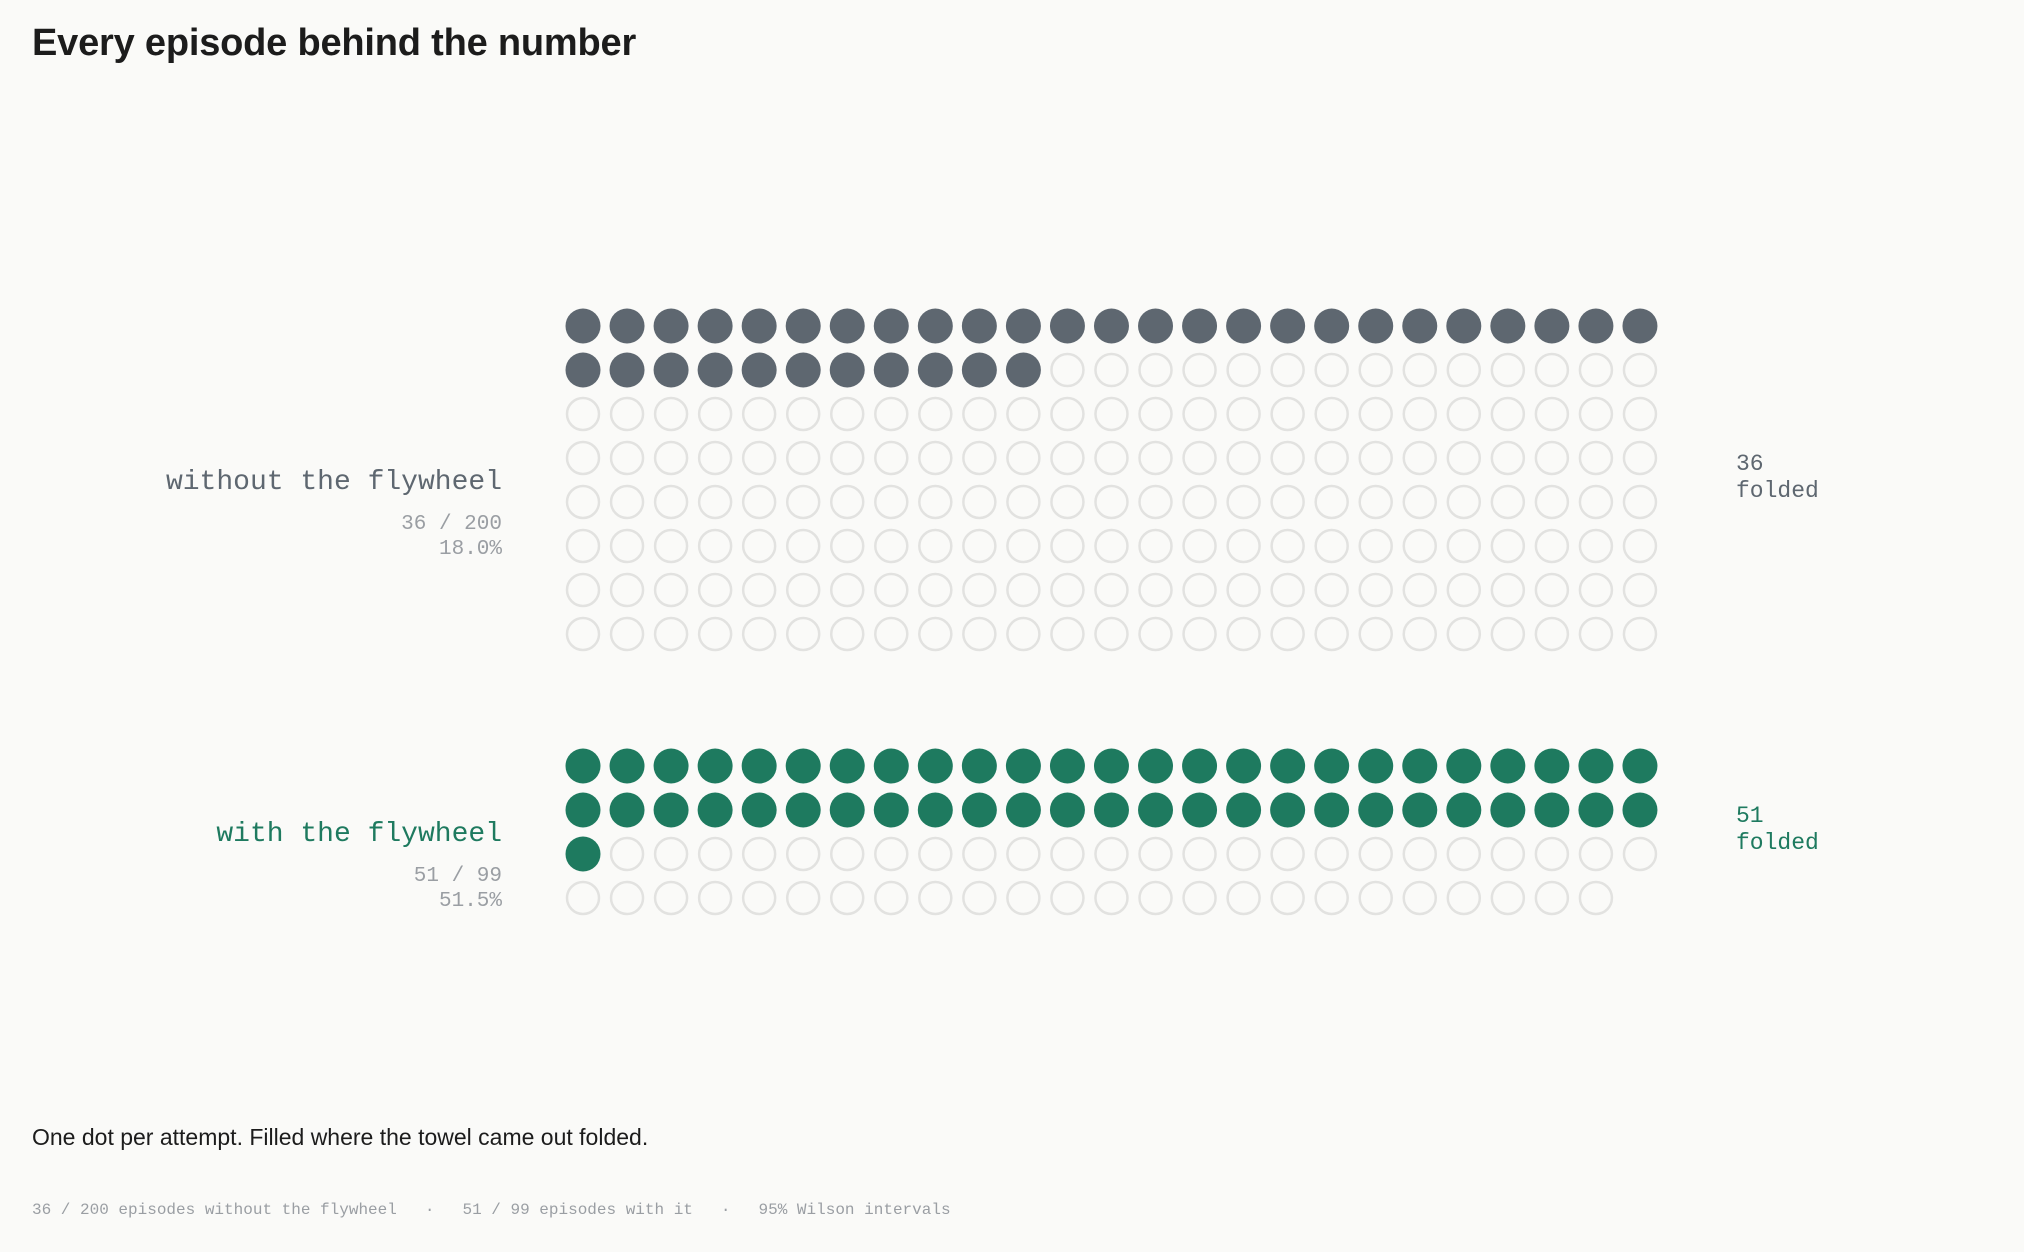 Image resolution: width=2024 pixels, height=1252 pixels. I want to click on side-count: 51, so click(1750, 816).